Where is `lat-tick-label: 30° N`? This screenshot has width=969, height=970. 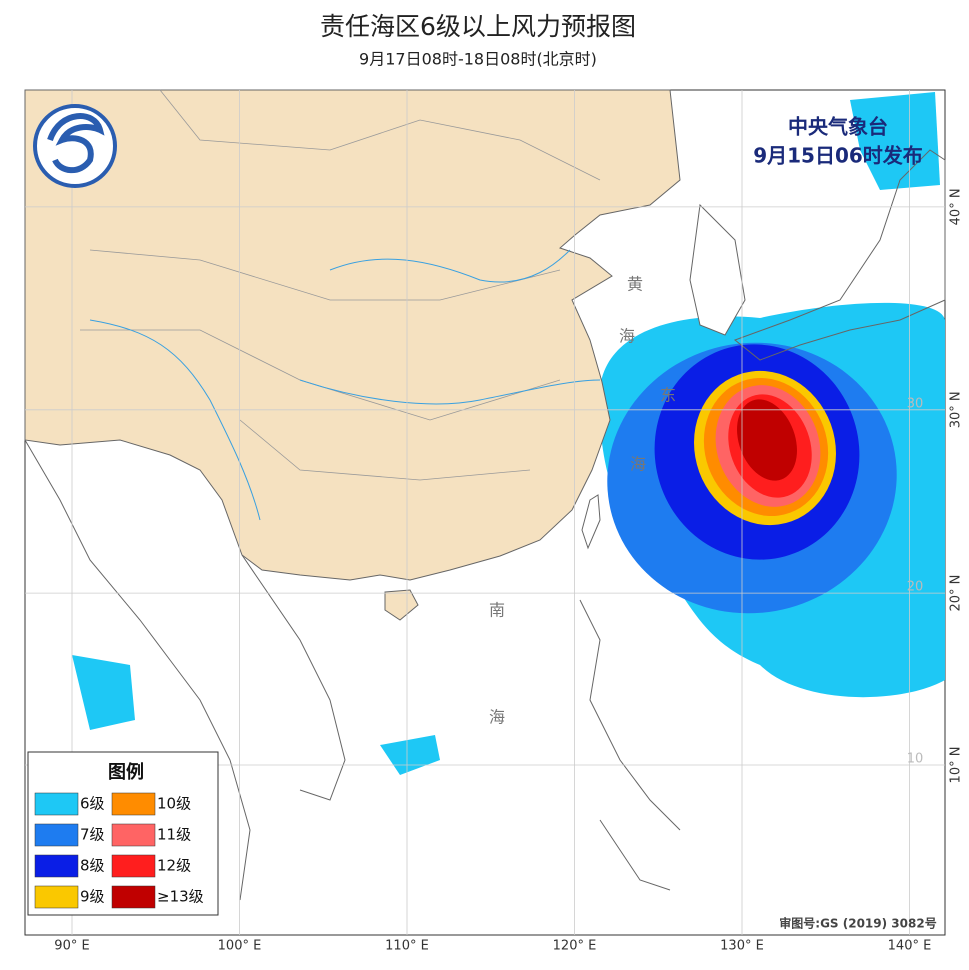 lat-tick-label: 30° N is located at coordinates (956, 409).